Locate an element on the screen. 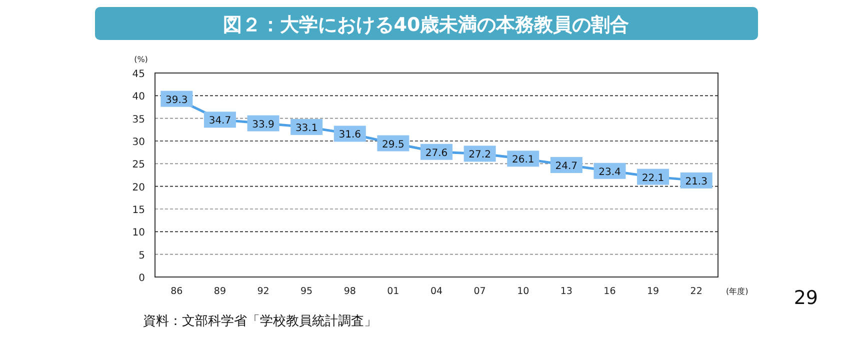 The image size is (842, 344). x-tick-label: 13 is located at coordinates (566, 291).